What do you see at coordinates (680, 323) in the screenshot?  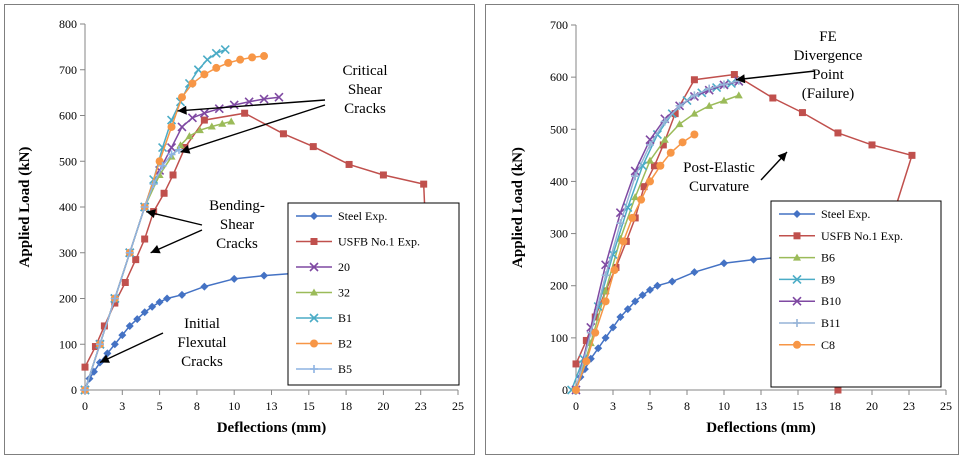 I see `series-steel-exp-` at bounding box center [680, 323].